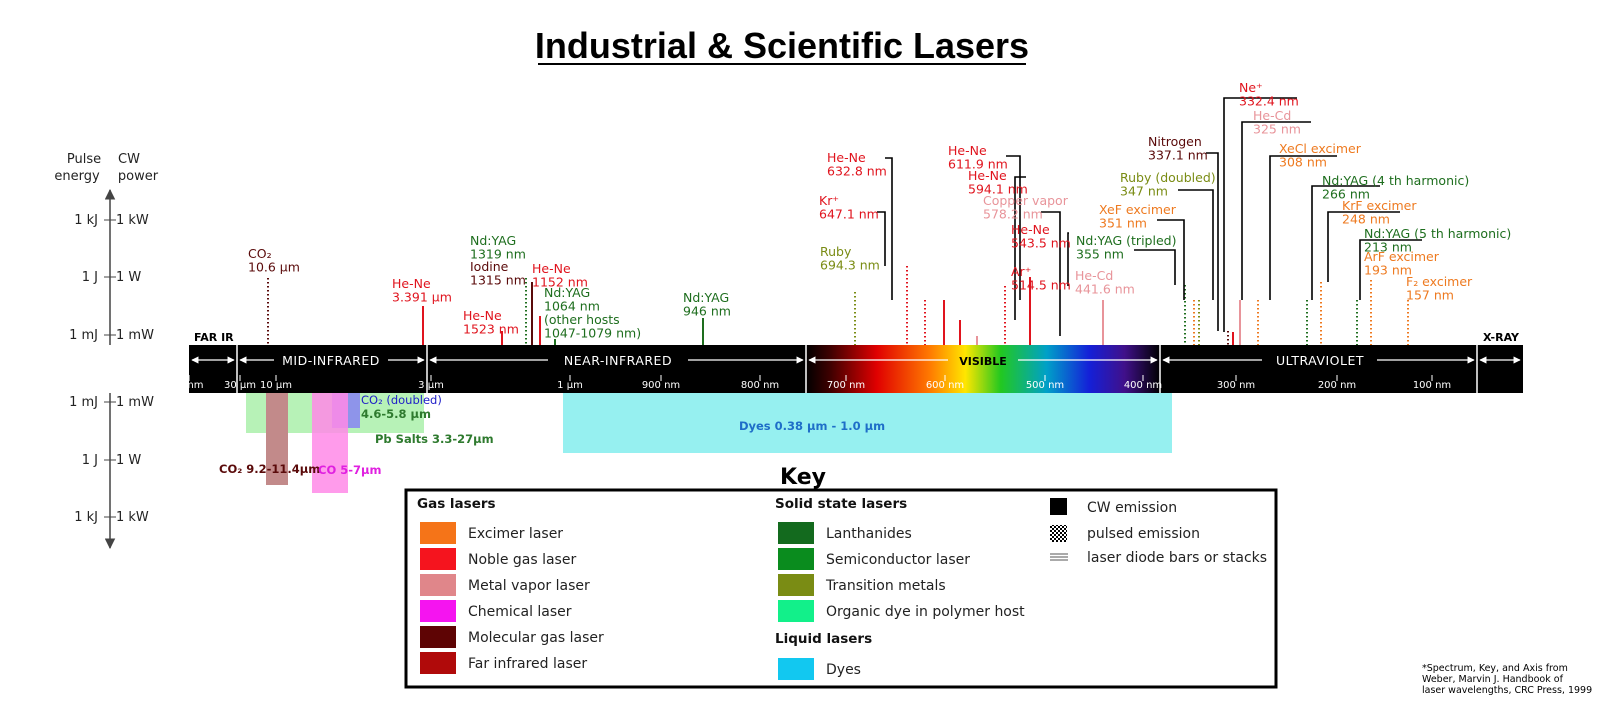  I want to click on laser-label: 248 nm, so click(1366, 219).